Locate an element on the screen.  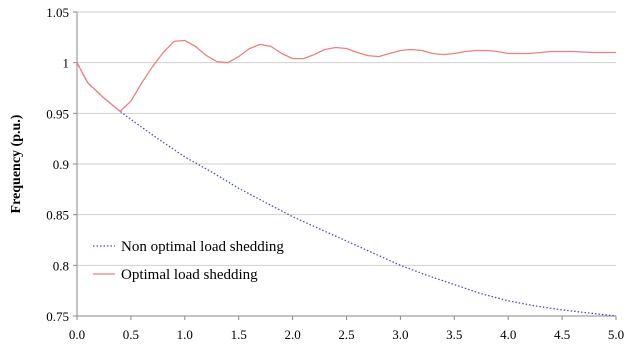
y-tick-labels: 0.75 0.8 0.85 0.9 0.95 1 1.05 is located at coordinates (61, 164).